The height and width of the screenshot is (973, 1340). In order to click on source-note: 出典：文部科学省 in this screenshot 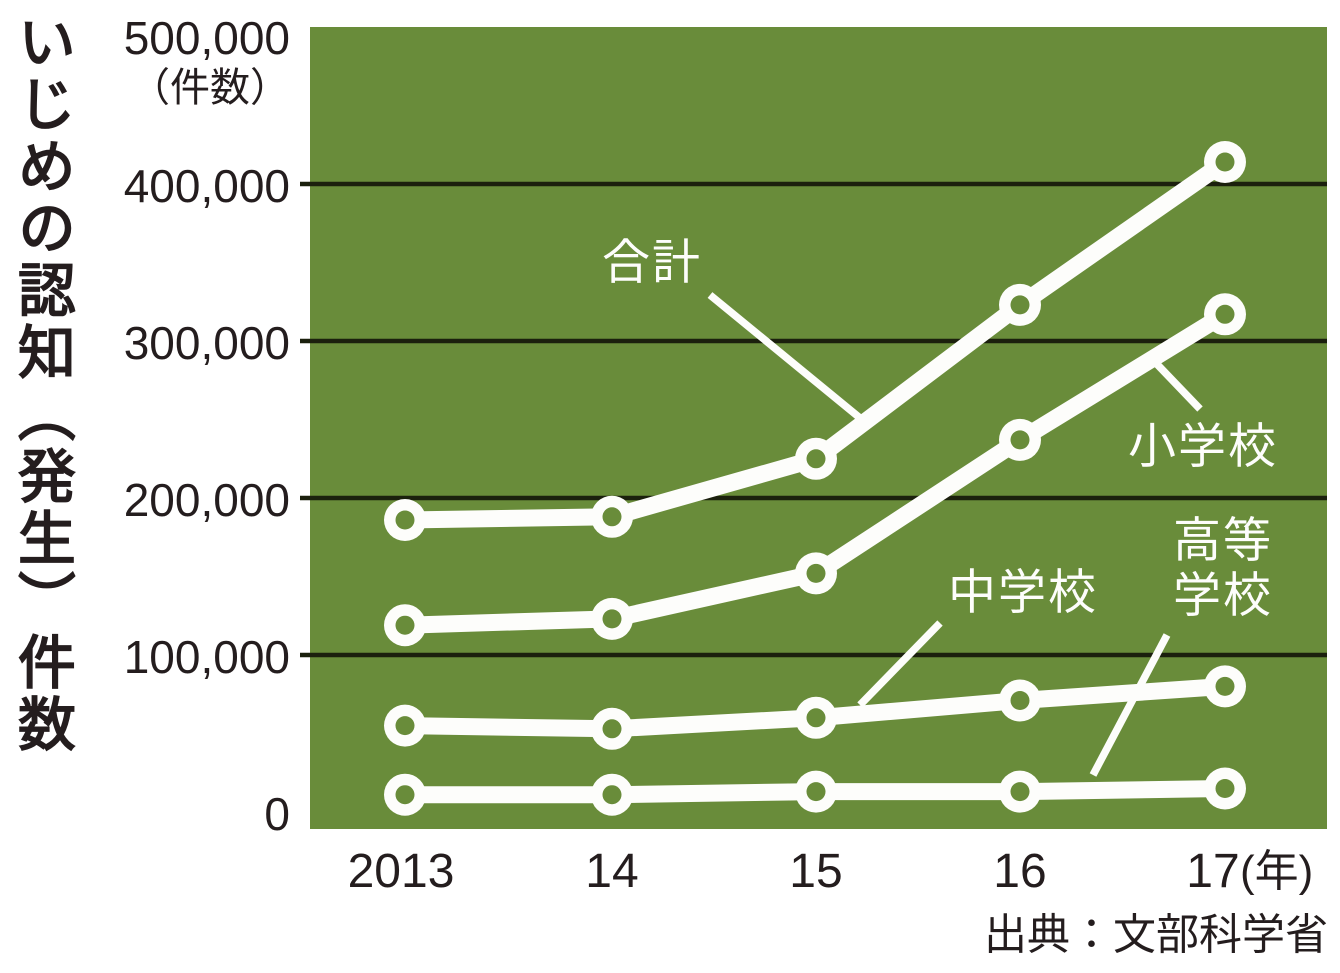, I will do `click(1156, 935)`.